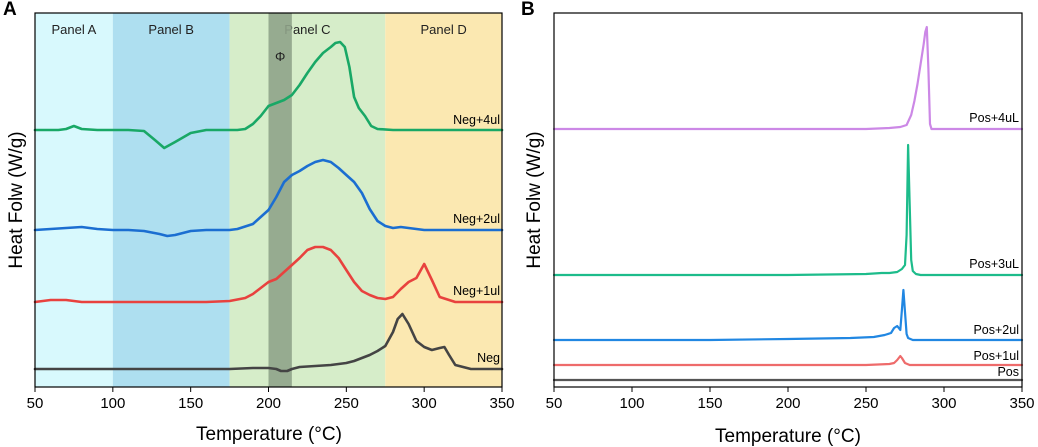 This screenshot has height=447, width=1038. What do you see at coordinates (996, 356) in the screenshot?
I see `series-label-pos-1ul: Pos+1ul` at bounding box center [996, 356].